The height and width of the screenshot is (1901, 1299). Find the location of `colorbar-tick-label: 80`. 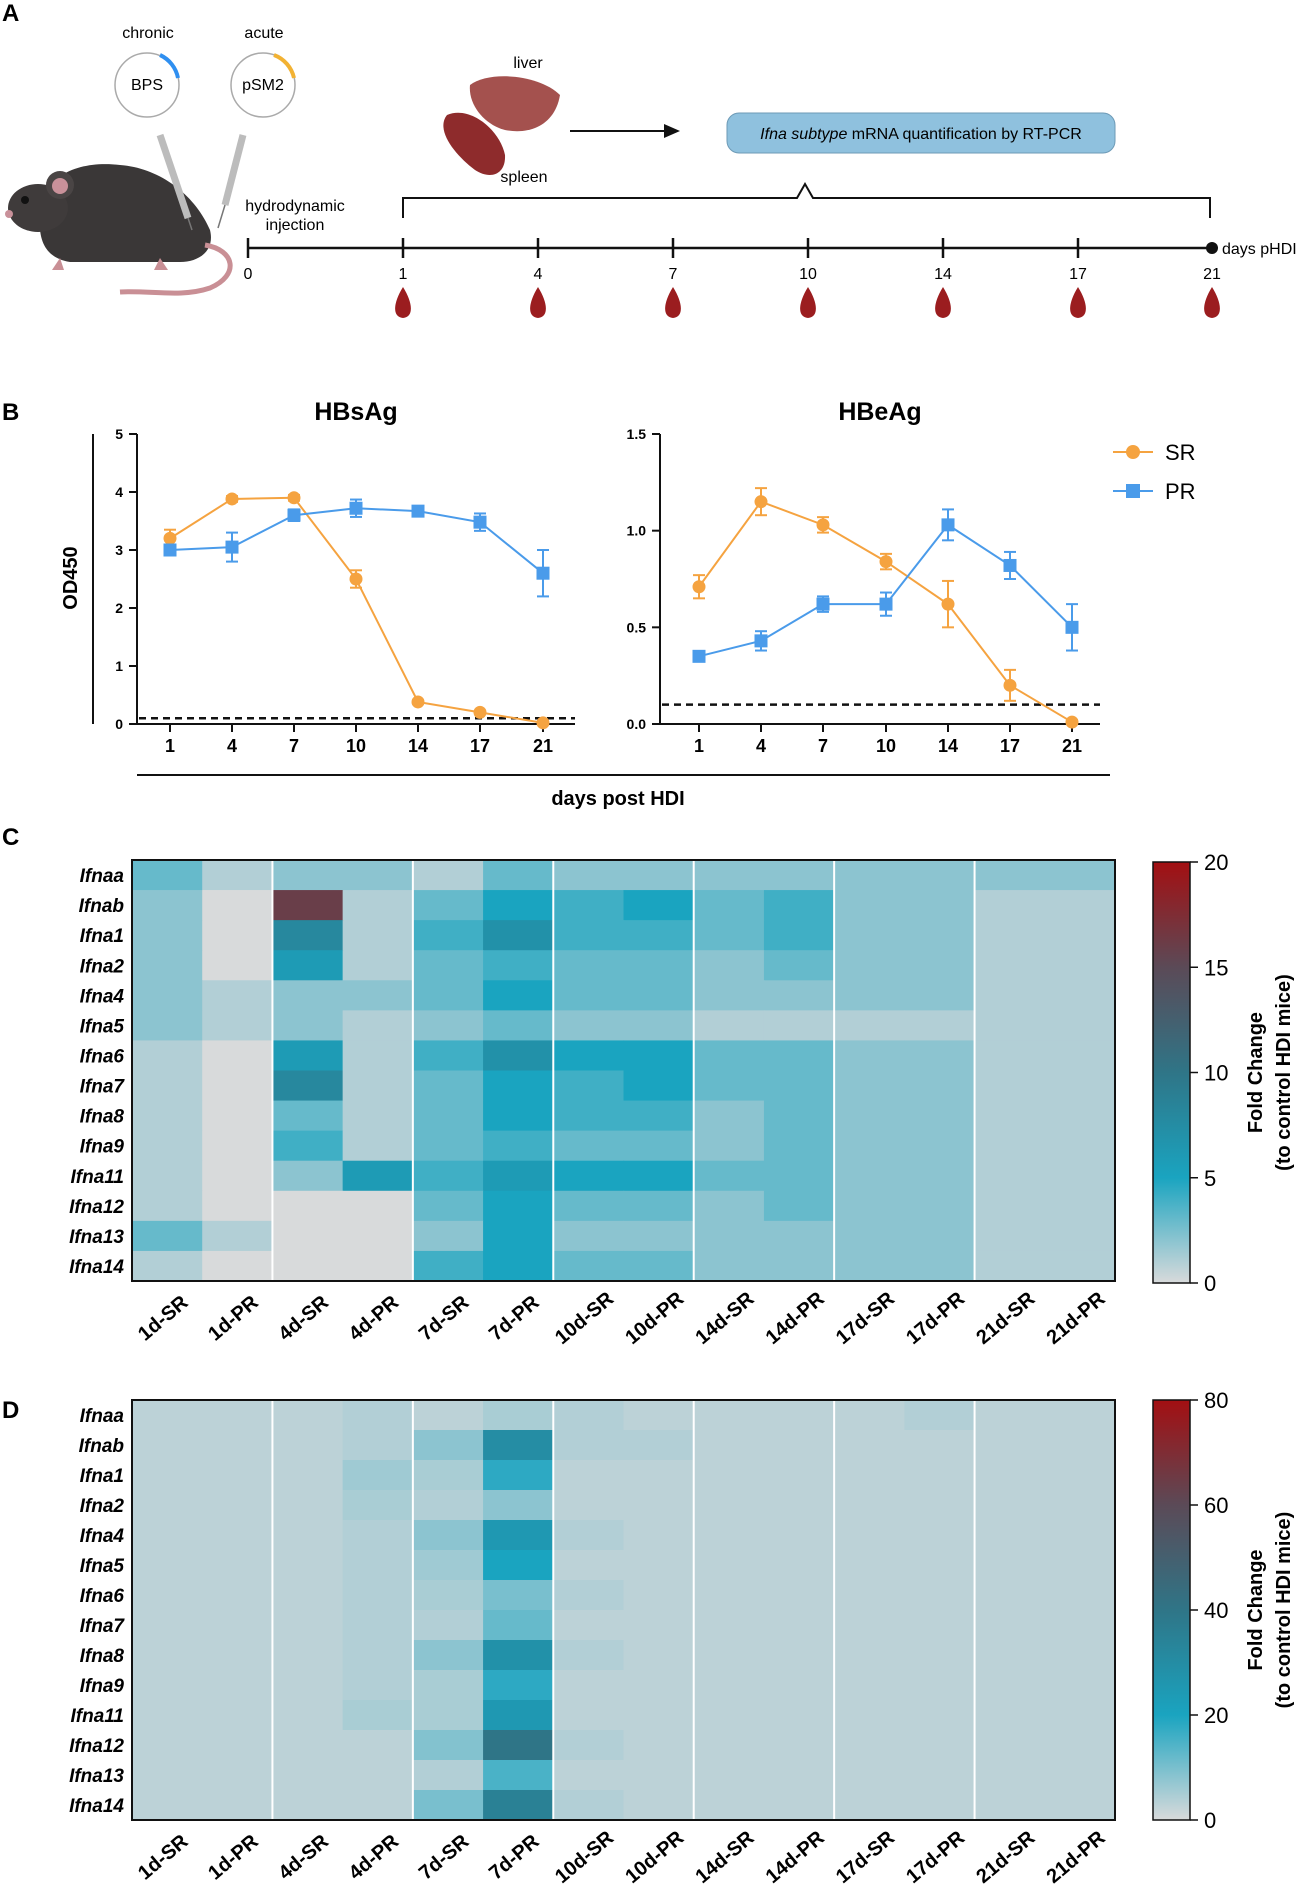

colorbar-tick-label: 80 is located at coordinates (1216, 1400).